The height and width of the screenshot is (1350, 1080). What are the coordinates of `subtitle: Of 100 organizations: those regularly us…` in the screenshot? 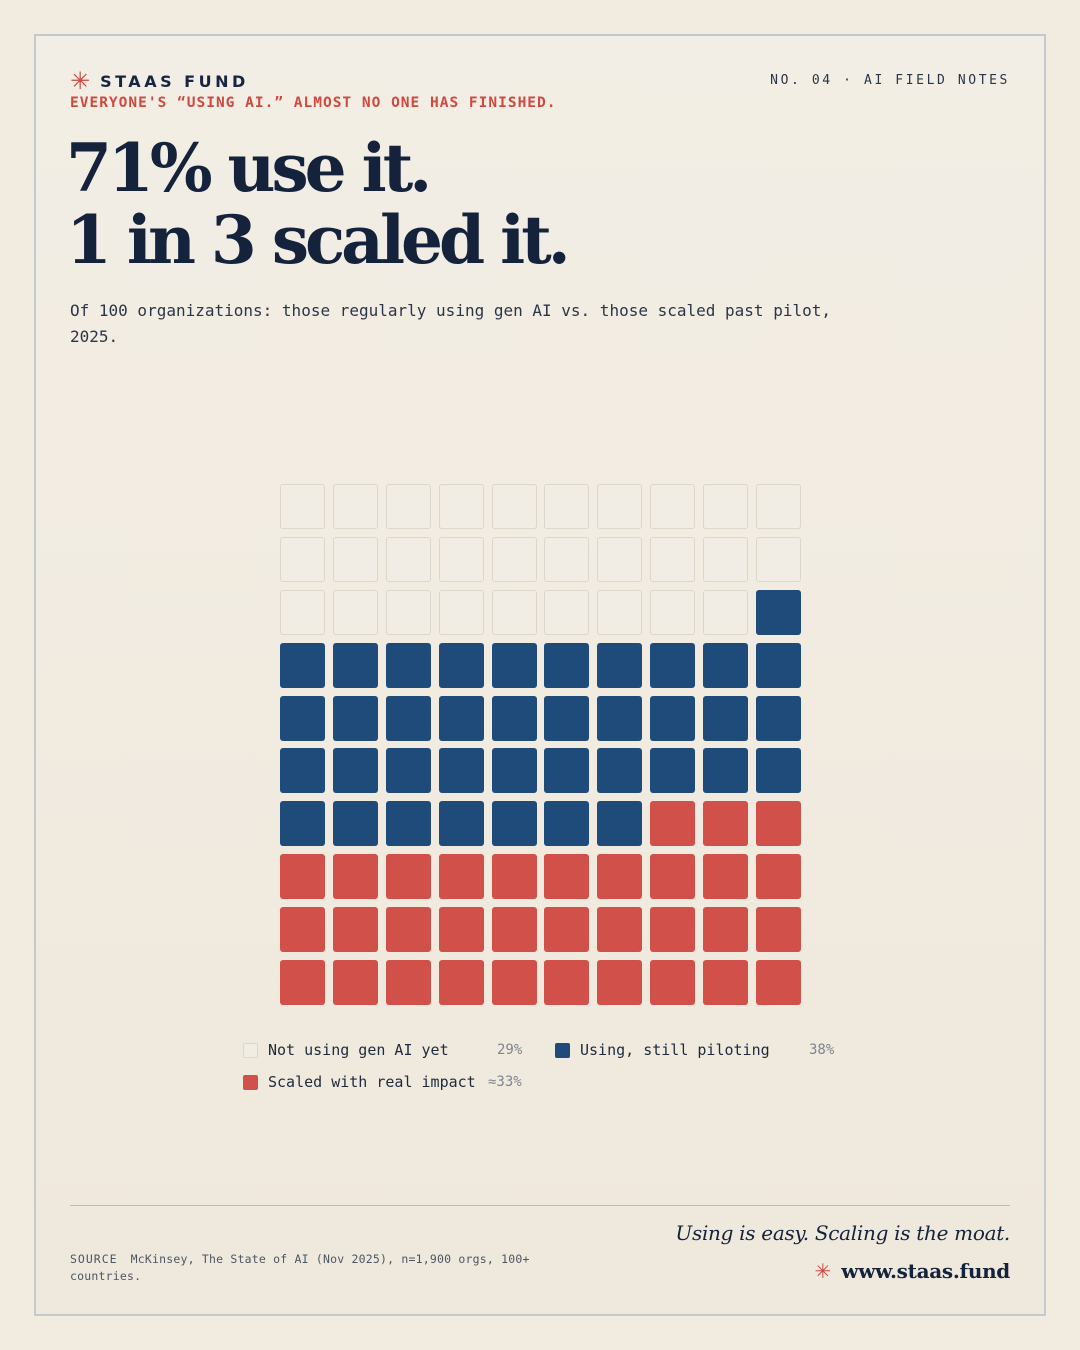 It's located at (450, 323).